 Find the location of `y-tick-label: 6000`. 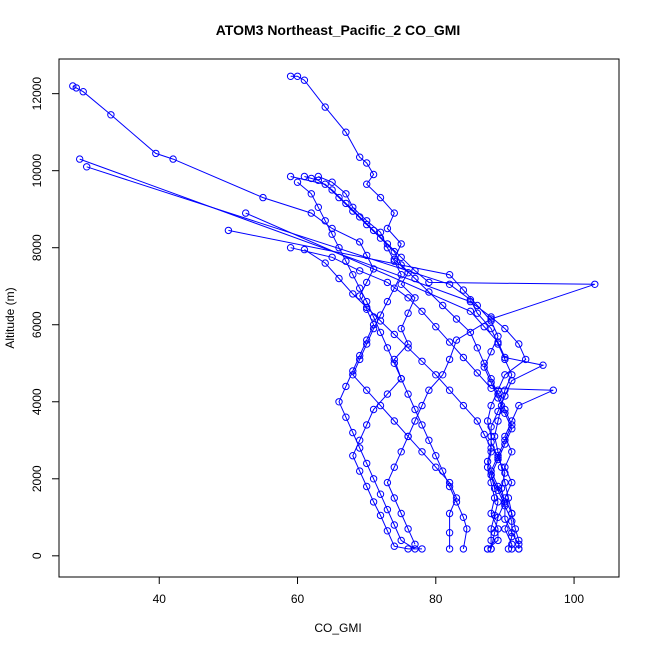

y-tick-label: 6000 is located at coordinates (37, 324).